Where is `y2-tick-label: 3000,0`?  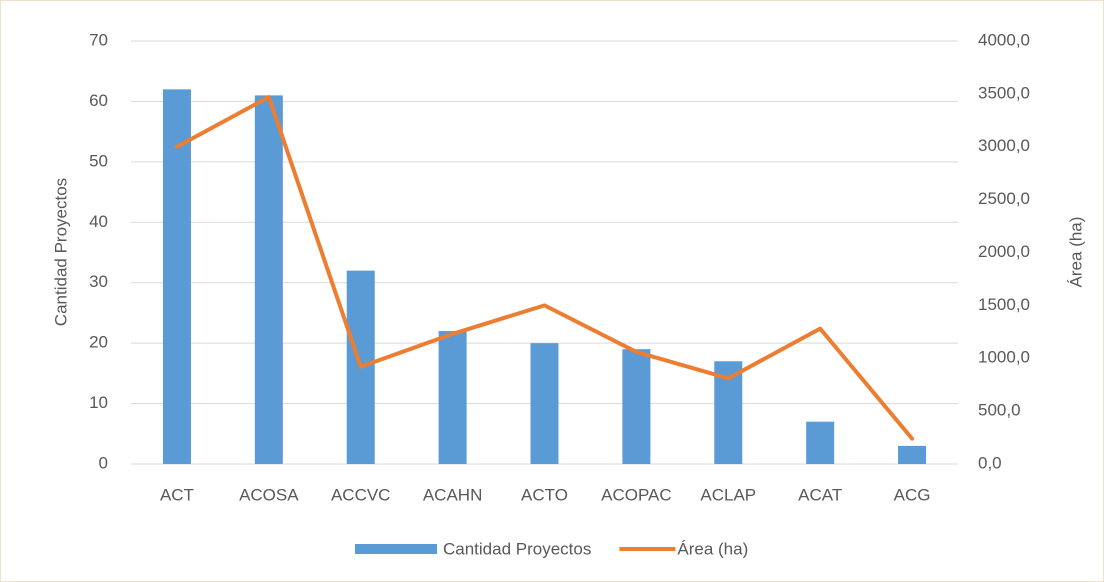
y2-tick-label: 3000,0 is located at coordinates (1004, 145).